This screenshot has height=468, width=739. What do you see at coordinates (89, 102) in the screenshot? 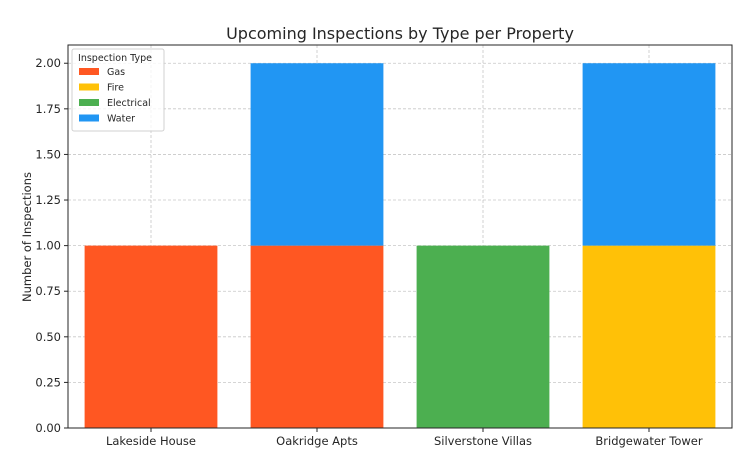
I see `legend-swatch-electrical` at bounding box center [89, 102].